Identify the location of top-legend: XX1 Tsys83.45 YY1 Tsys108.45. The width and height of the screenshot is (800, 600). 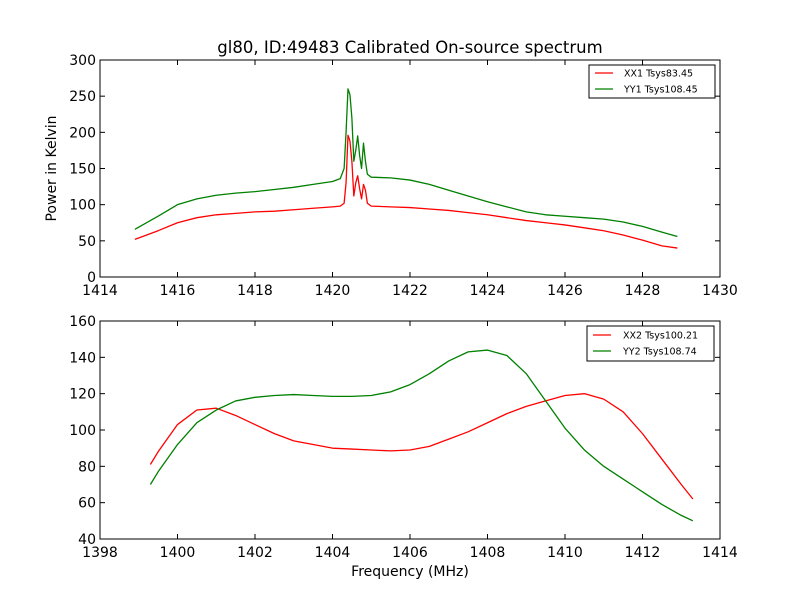
(652, 81).